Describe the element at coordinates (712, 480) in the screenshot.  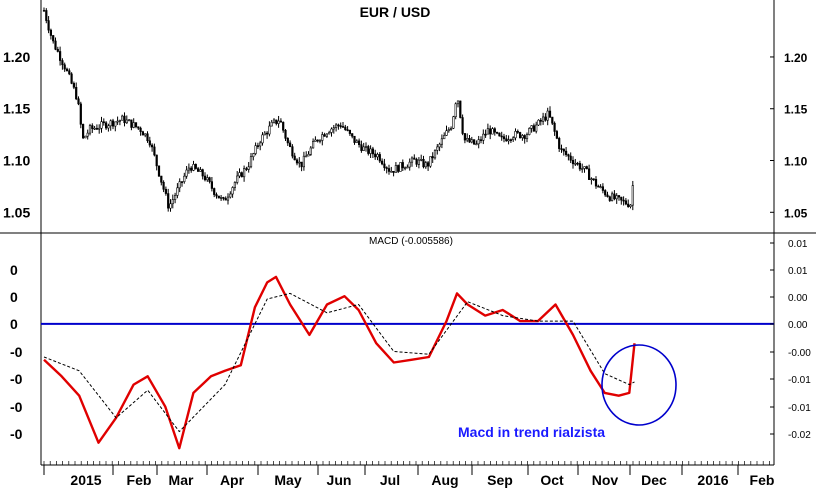
I see `x-tick-label: 2016` at that location.